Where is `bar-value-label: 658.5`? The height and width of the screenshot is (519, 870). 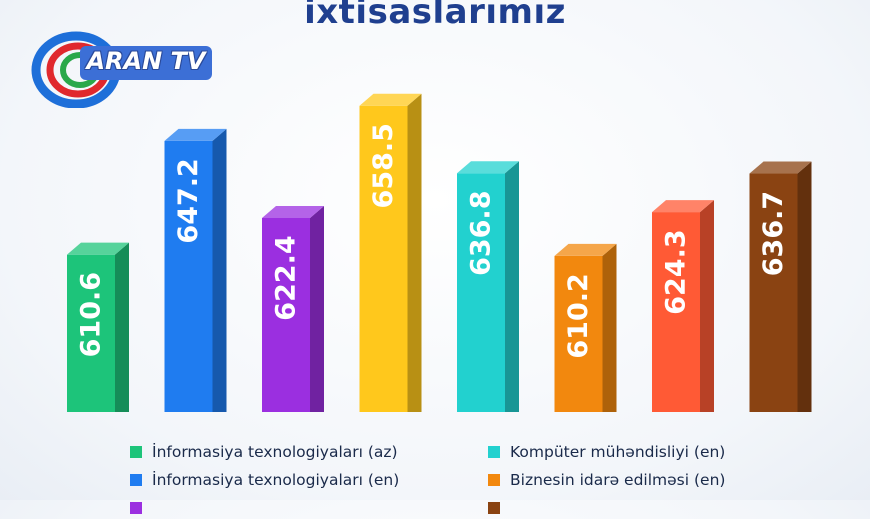
bar-value-label: 658.5 is located at coordinates (383, 165).